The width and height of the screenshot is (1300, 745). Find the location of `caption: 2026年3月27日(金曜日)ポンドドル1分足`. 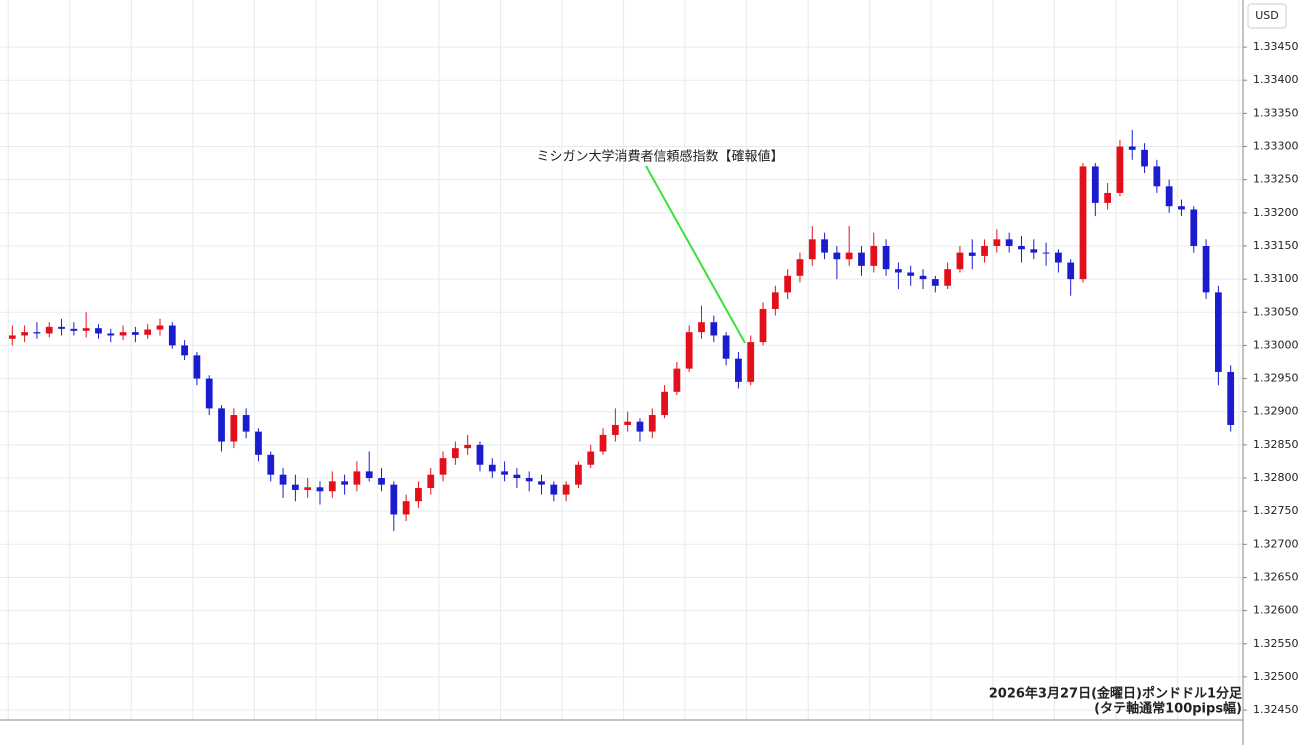

caption: 2026年3月27日(金曜日)ポンドドル1分足 is located at coordinates (1116, 694).